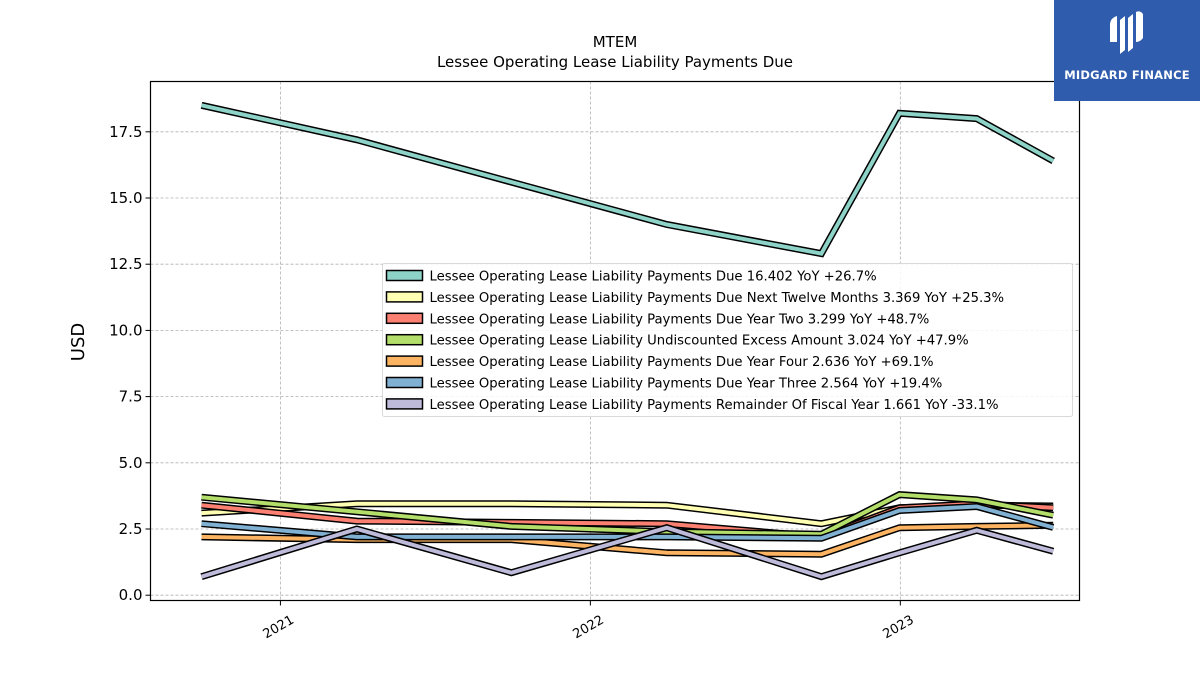 The width and height of the screenshot is (1200, 675). What do you see at coordinates (279, 628) in the screenshot?
I see `x-tick-label: 2021` at bounding box center [279, 628].